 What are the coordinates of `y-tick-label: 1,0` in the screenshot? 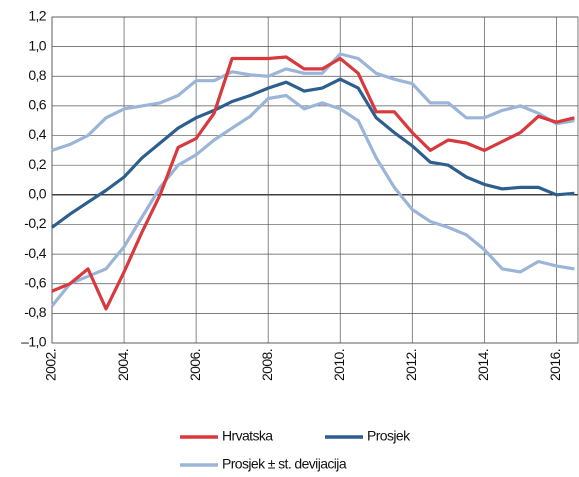 It's located at (37, 45).